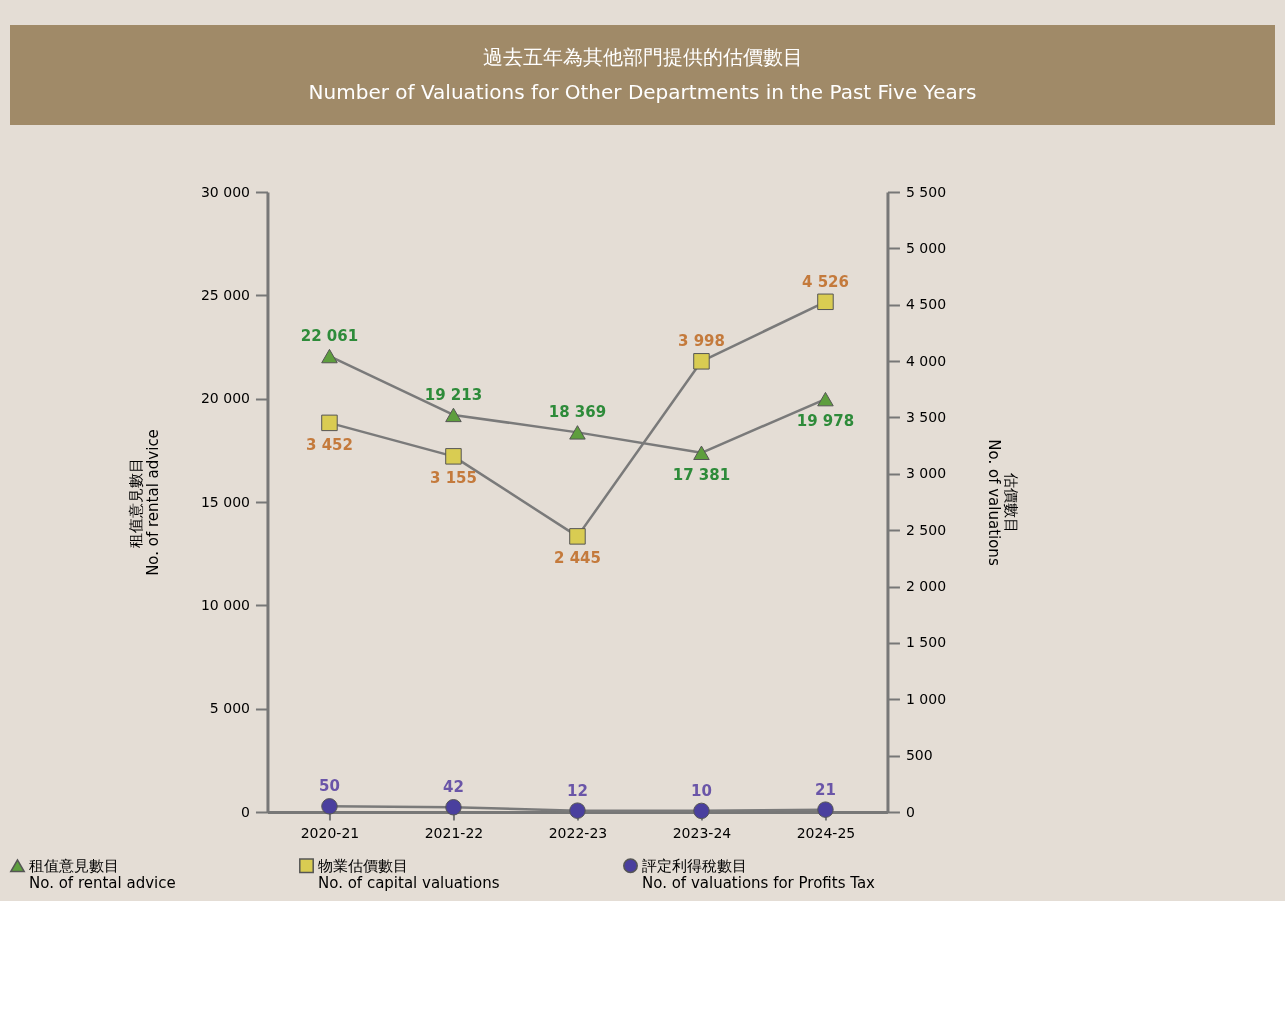 The width and height of the screenshot is (1285, 1025). What do you see at coordinates (926, 304) in the screenshot?
I see `y2-tick-label: 4 500` at bounding box center [926, 304].